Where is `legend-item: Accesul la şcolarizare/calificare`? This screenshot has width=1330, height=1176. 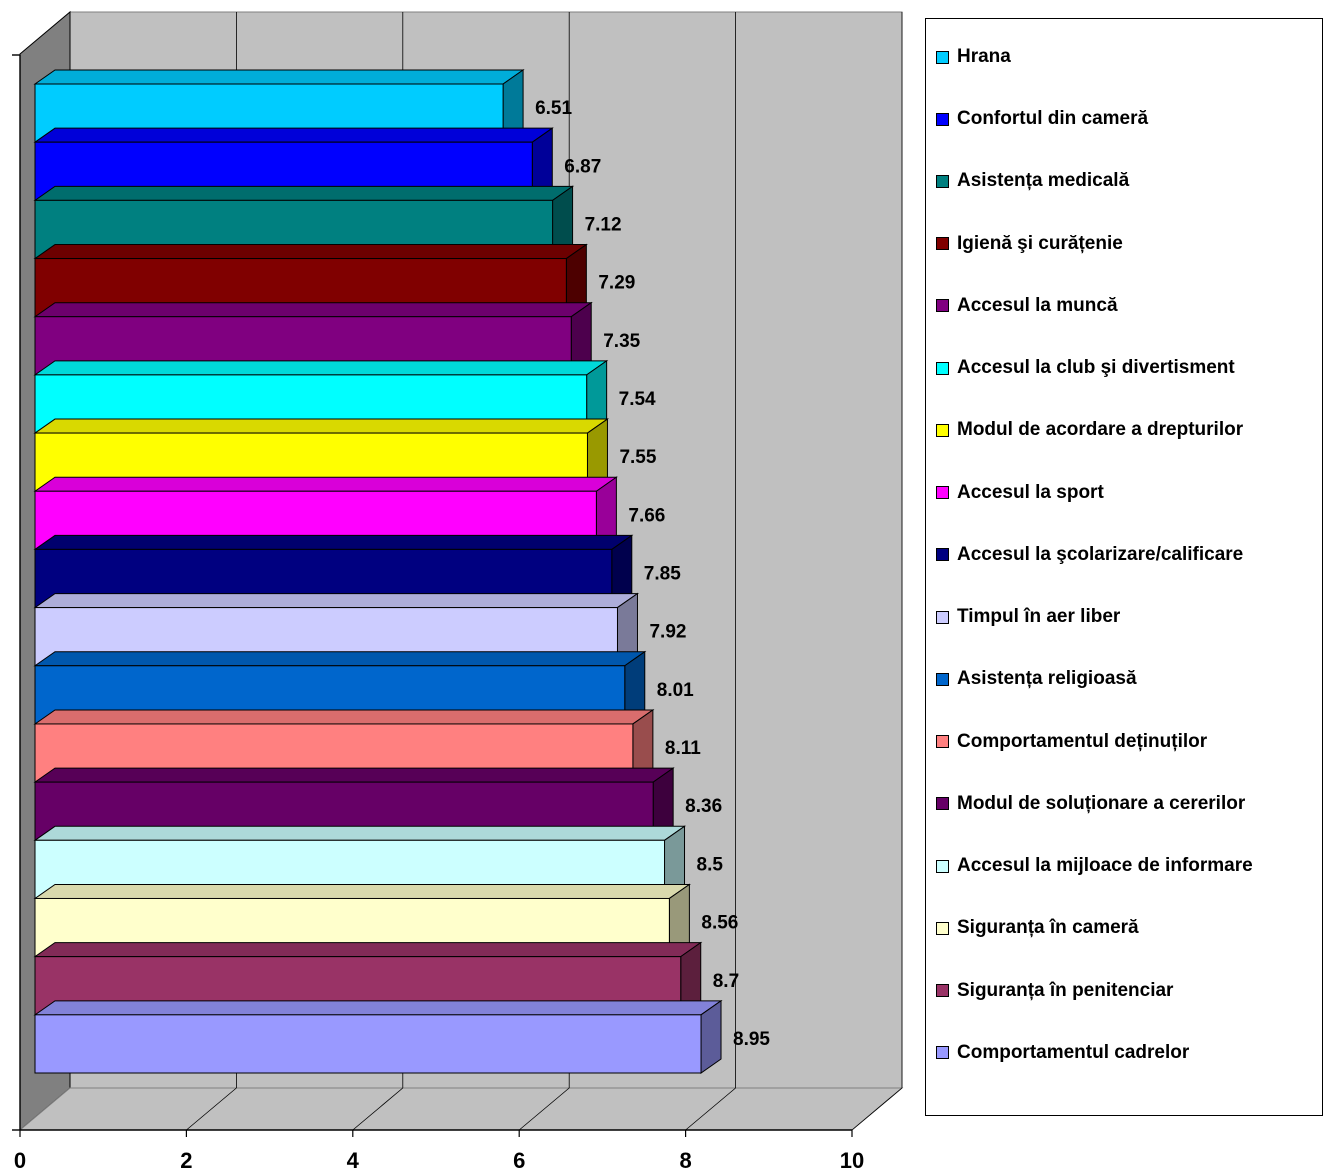 legend-item: Accesul la şcolarizare/calificare is located at coordinates (1089, 555).